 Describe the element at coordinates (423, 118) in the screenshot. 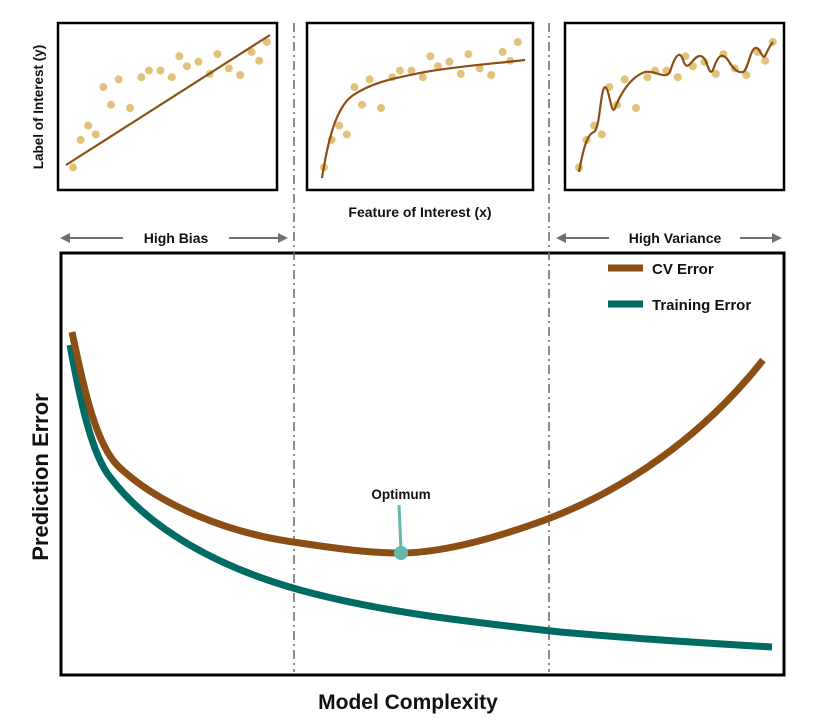

I see `log-fit-curve` at that location.